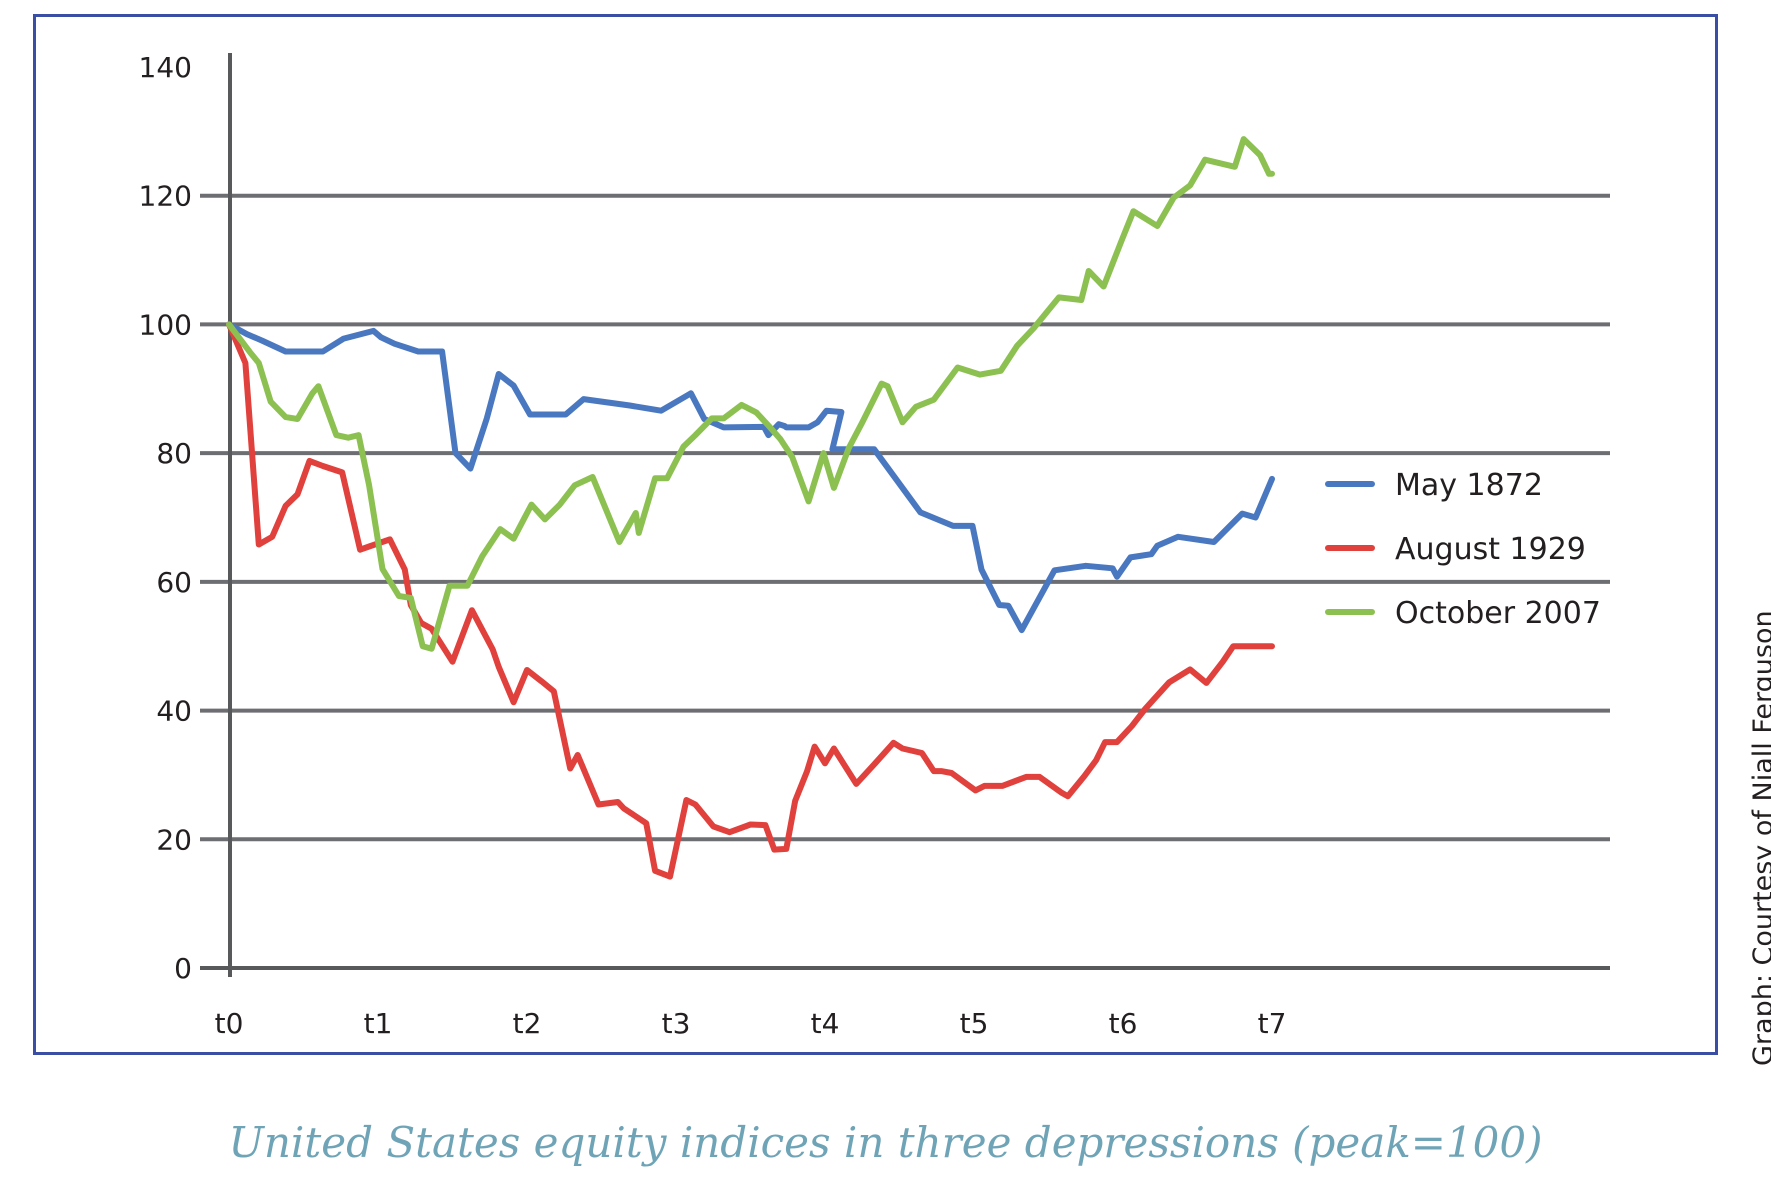  Describe the element at coordinates (527, 1023) in the screenshot. I see `x-tick-label: t2` at that location.